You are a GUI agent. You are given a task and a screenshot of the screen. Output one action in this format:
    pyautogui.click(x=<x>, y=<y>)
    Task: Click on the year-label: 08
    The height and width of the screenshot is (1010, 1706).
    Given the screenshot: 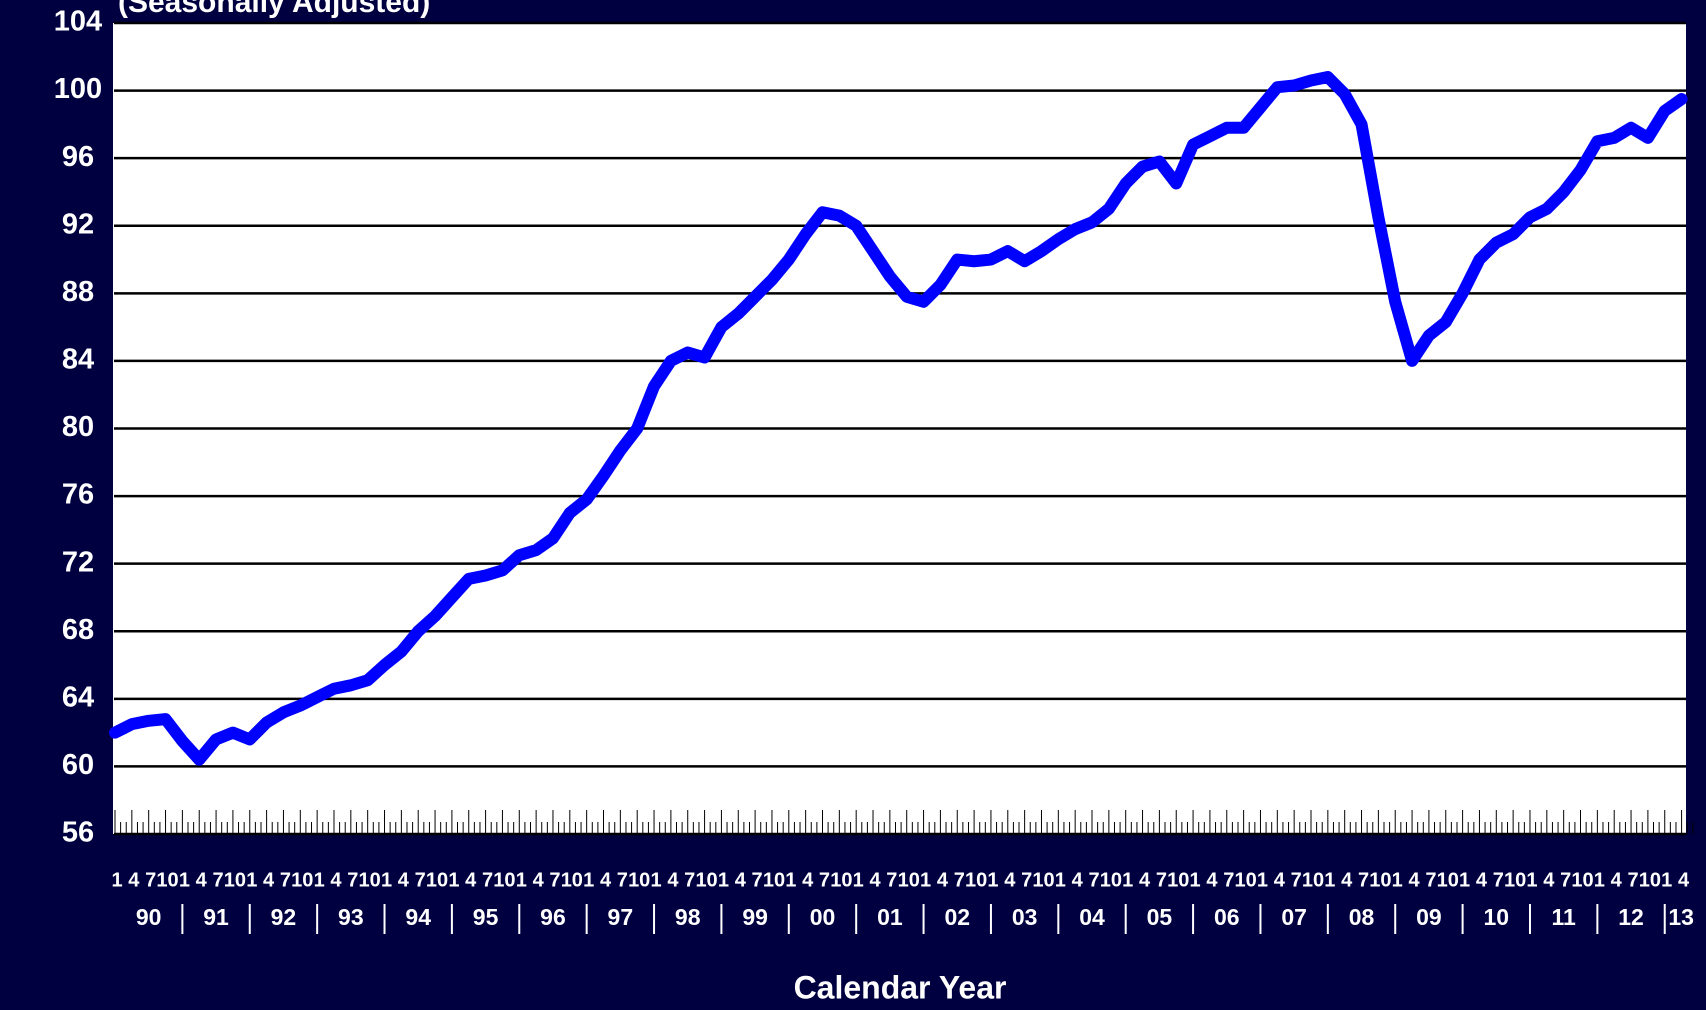 What is the action you would take?
    pyautogui.click(x=1362, y=917)
    